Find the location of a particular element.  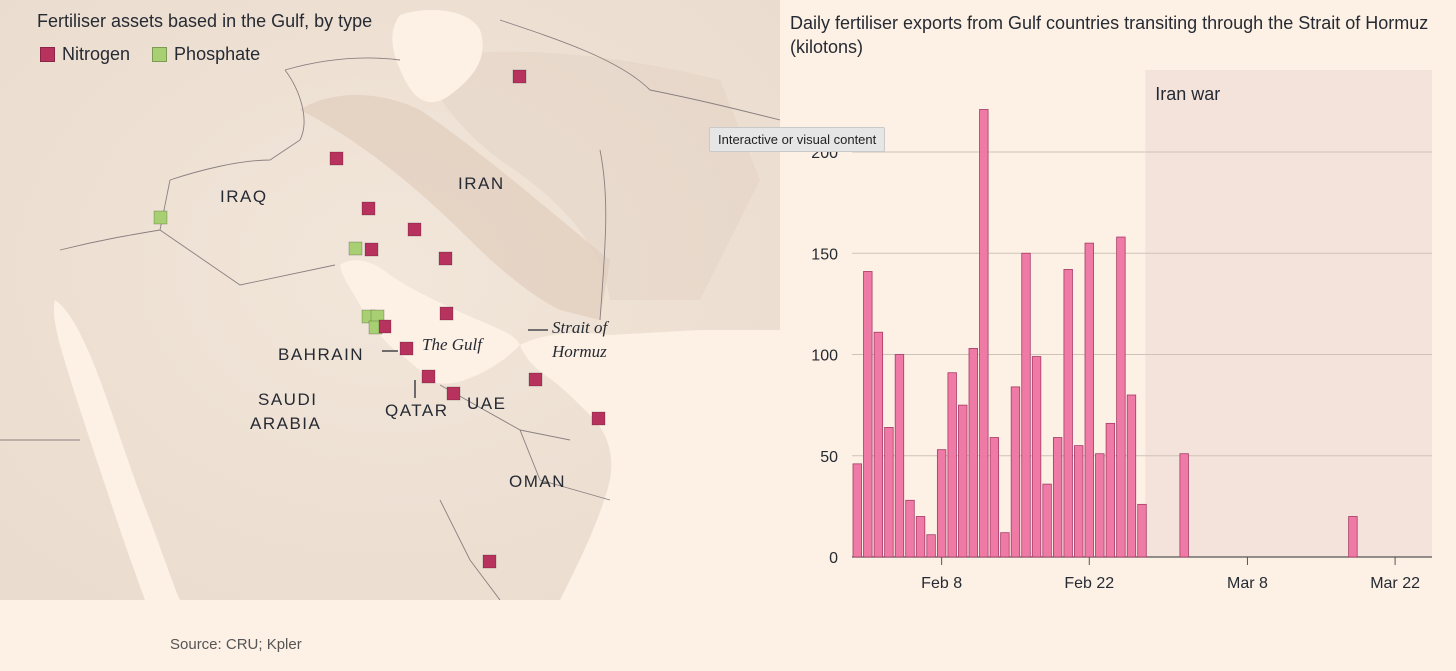

y-tick-label: 50 is located at coordinates (829, 457).